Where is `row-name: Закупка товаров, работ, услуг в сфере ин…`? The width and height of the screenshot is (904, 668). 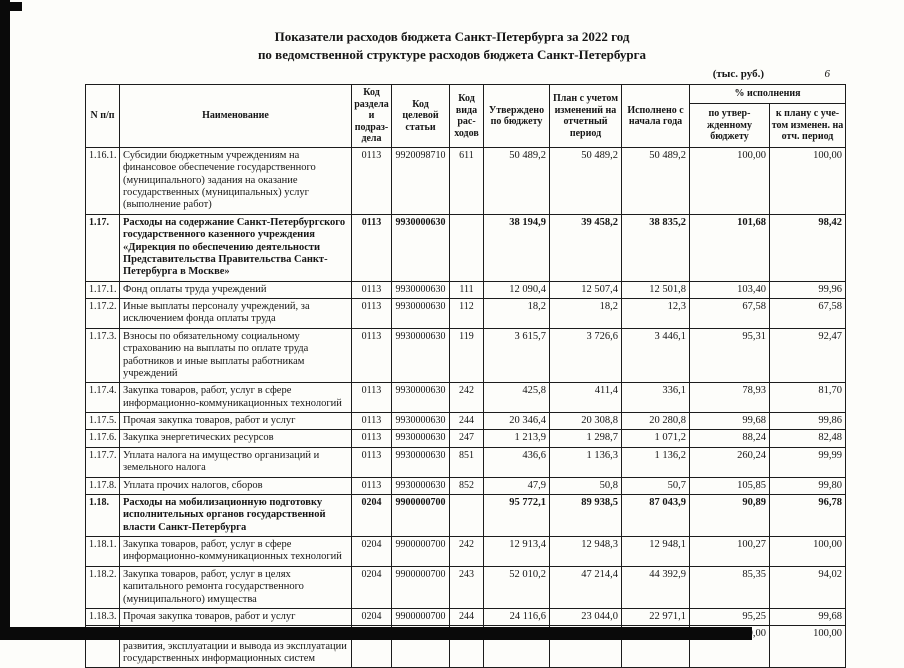 row-name: Закупка товаров, работ, услуг в сфере ин… is located at coordinates (235, 551).